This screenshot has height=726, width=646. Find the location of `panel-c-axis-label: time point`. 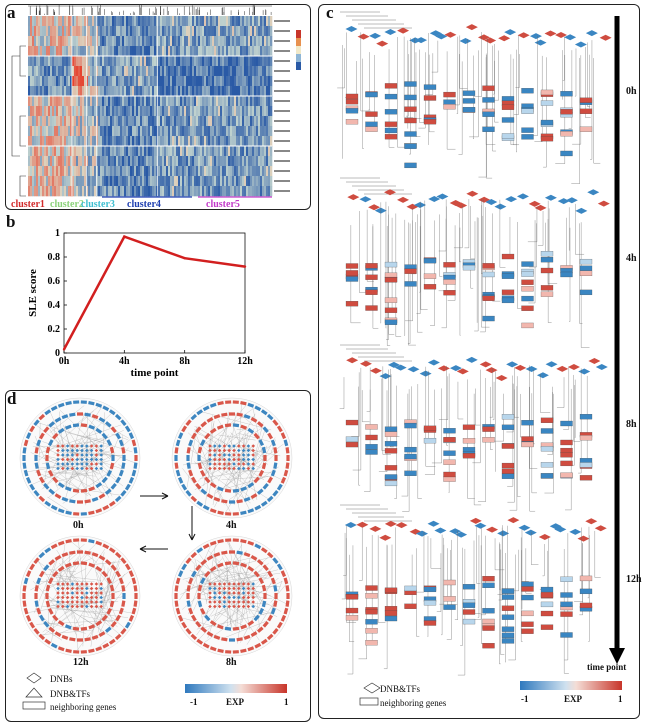

panel-c-axis-label: time point is located at coordinates (607, 667).